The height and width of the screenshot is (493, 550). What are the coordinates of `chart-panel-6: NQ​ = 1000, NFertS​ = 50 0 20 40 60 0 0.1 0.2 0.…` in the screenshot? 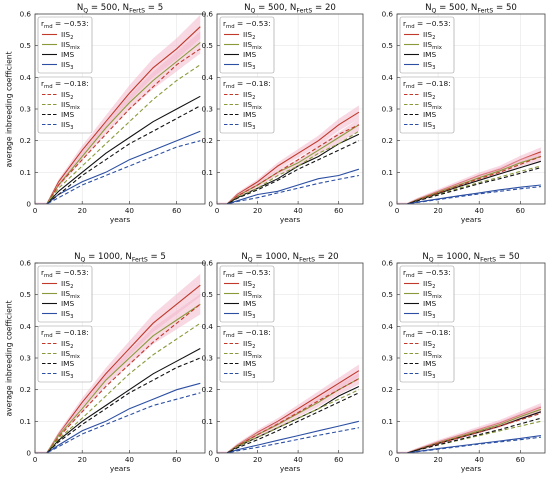 It's located at (464, 362).